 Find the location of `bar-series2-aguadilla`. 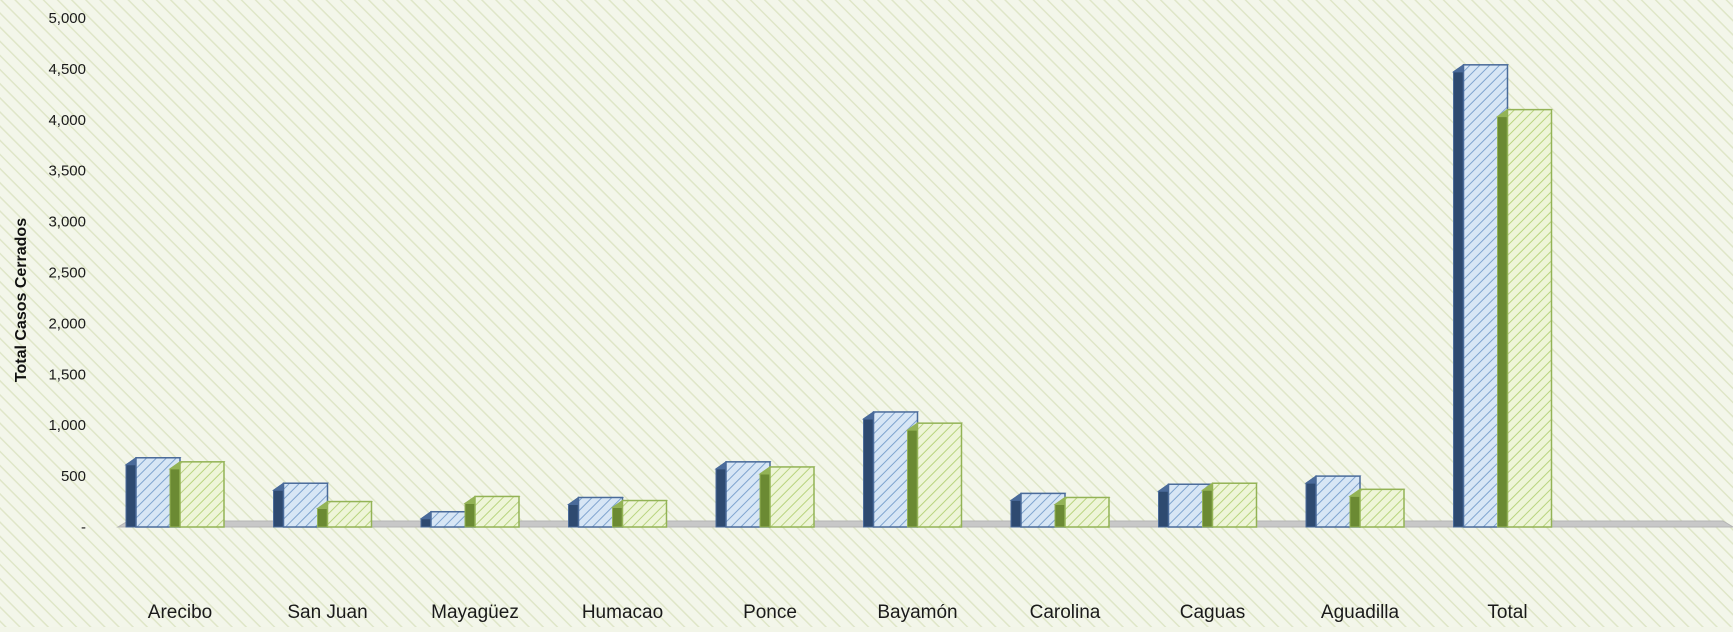

bar-series2-aguadilla is located at coordinates (1377, 508).